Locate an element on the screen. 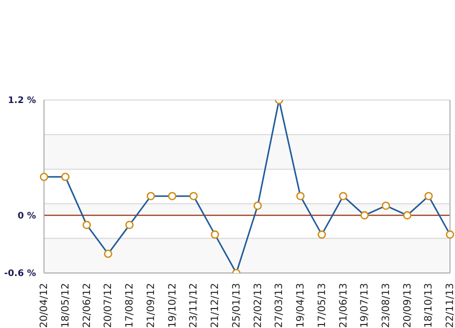  x-tick-label: 21/09/12 is located at coordinates (151, 305).